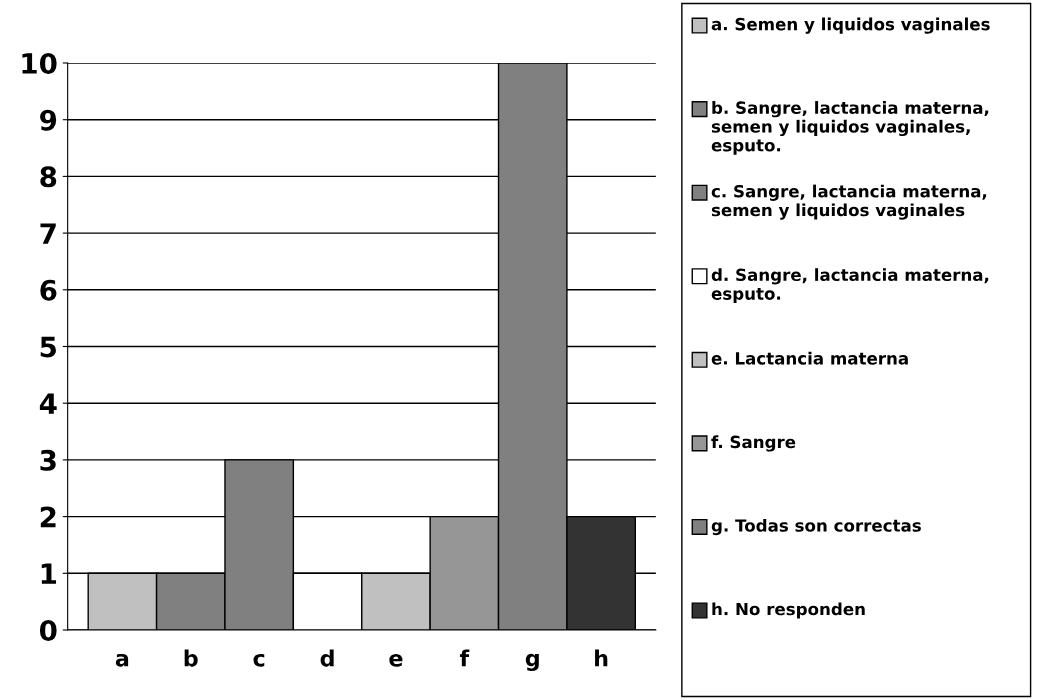  What do you see at coordinates (49, 573) in the screenshot?
I see `y-tick-label: 1` at bounding box center [49, 573].